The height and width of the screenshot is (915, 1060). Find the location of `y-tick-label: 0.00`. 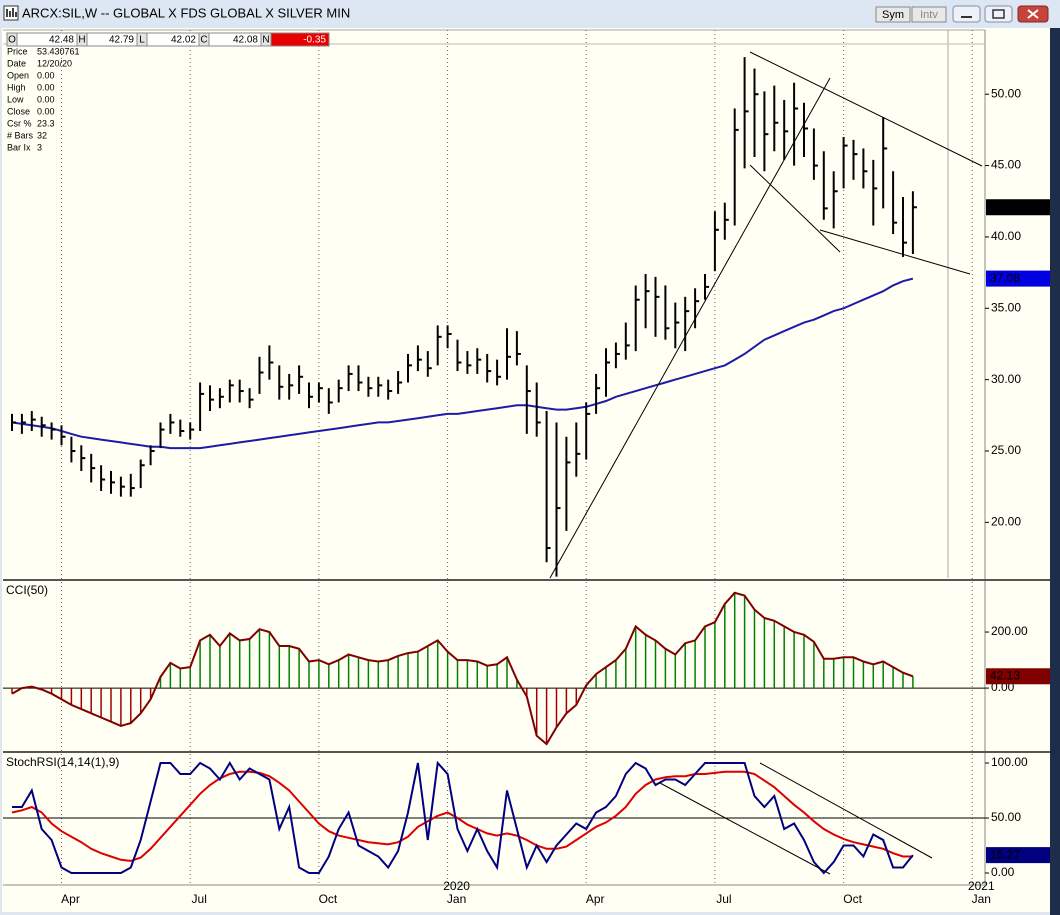

y-tick-label: 0.00 is located at coordinates (1003, 872).